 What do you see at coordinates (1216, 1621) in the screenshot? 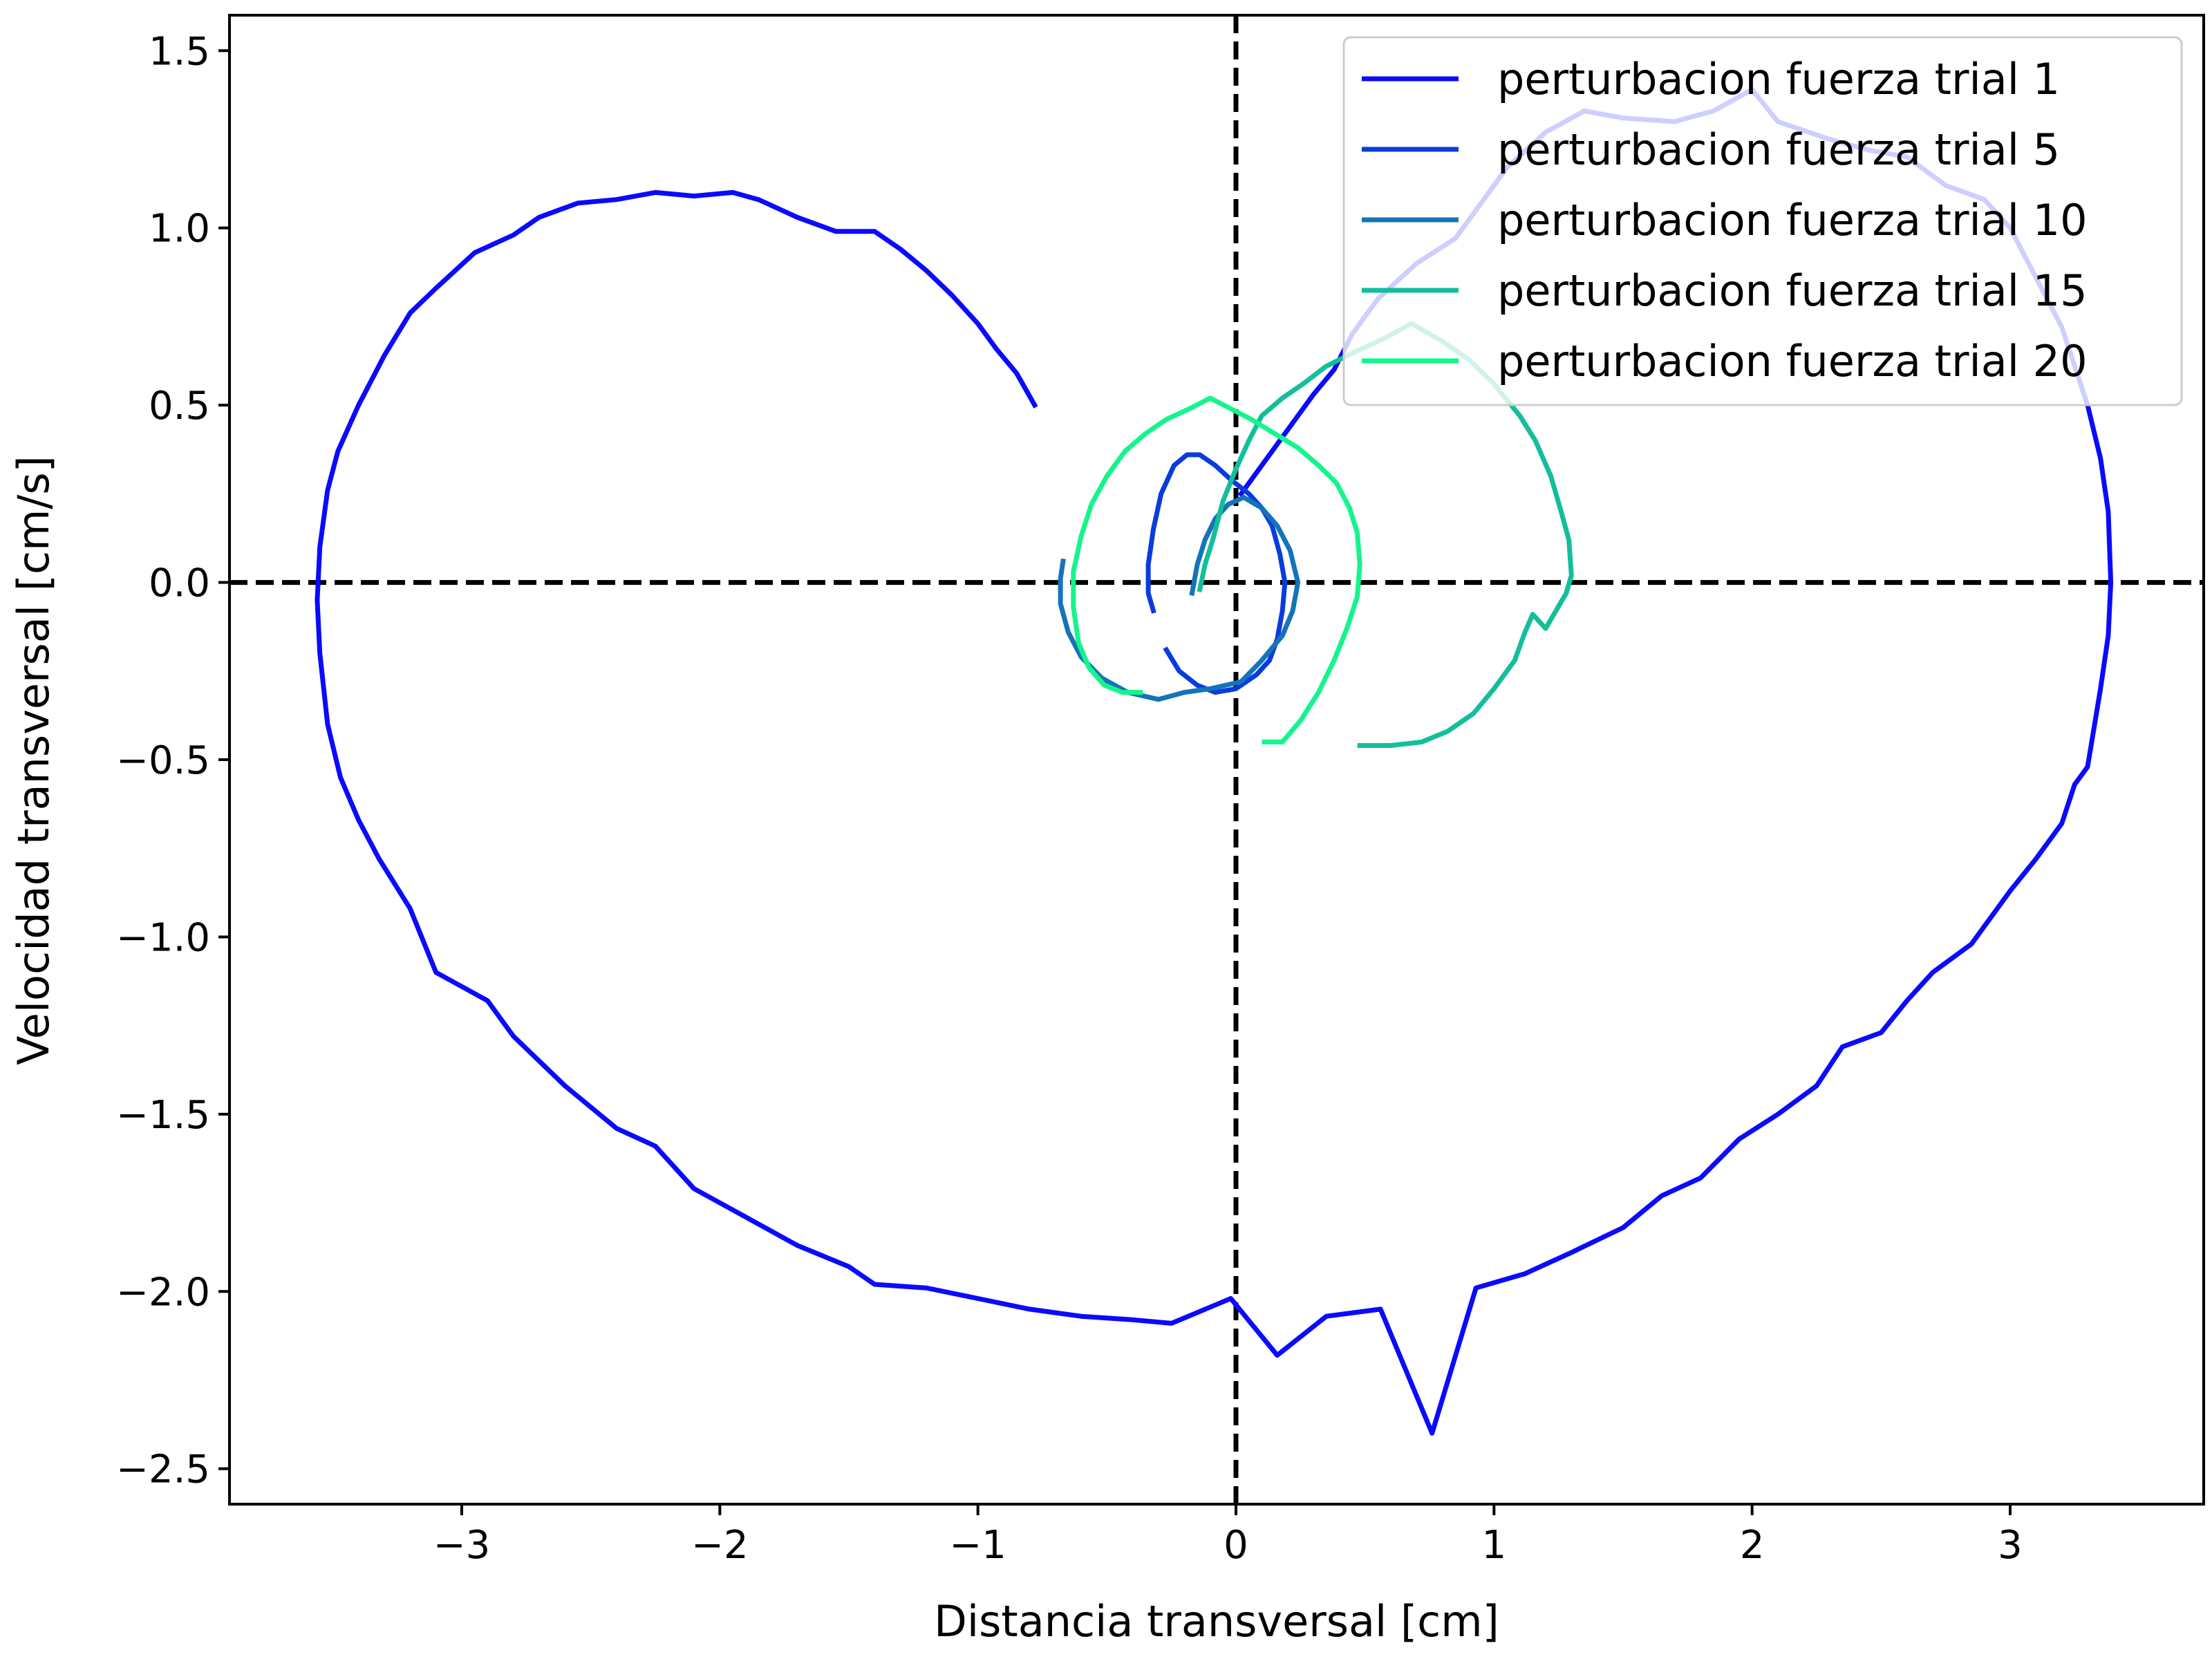
I see `x-axis-label: Distancia transversal [cm]` at bounding box center [1216, 1621].